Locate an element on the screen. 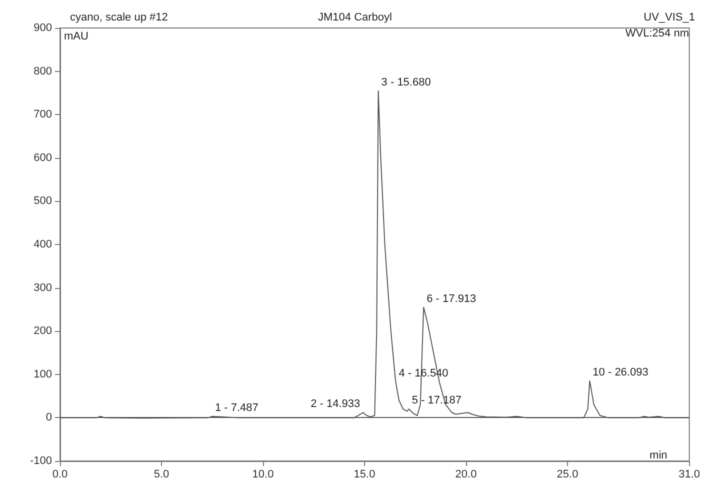 The image size is (711, 489). x-tick-label: 31.0 is located at coordinates (689, 474).